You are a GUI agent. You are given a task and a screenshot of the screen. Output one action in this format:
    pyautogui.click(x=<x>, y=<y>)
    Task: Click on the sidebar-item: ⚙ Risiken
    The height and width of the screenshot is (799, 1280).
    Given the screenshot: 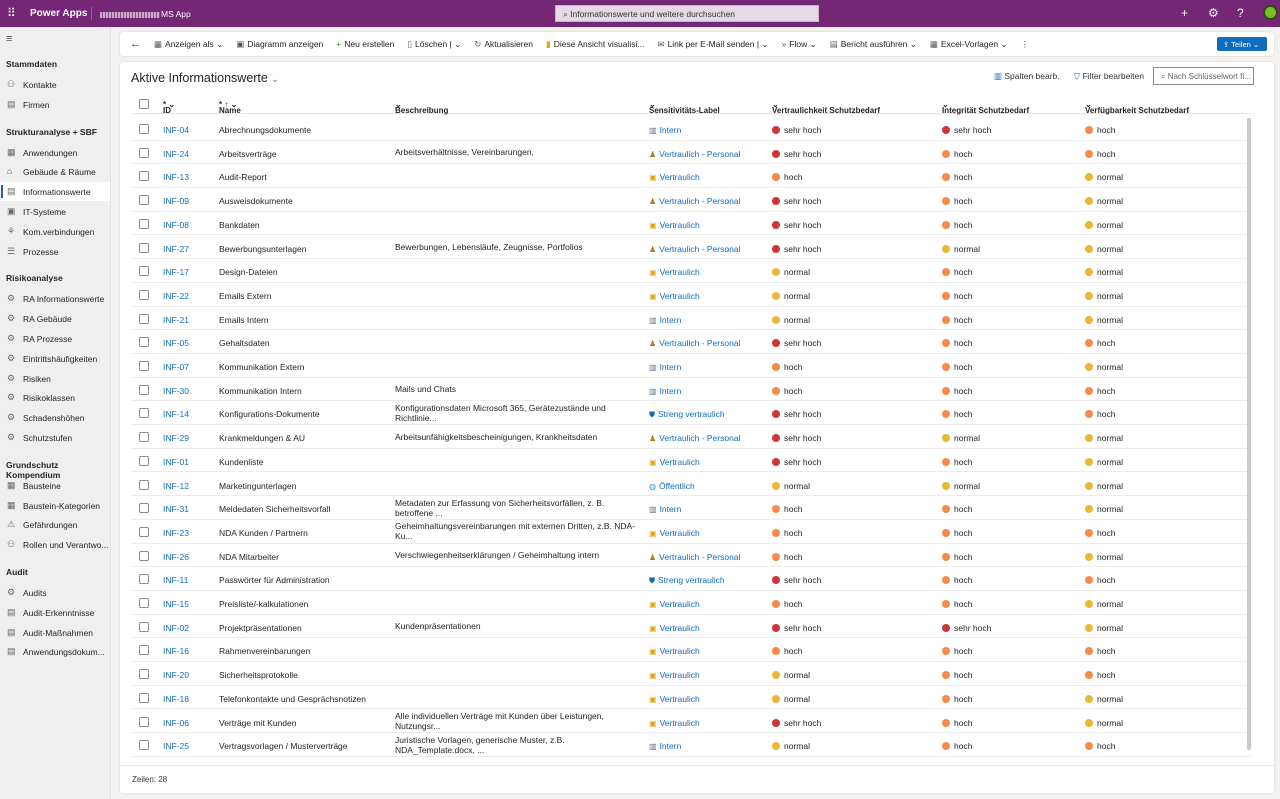 What is the action you would take?
    pyautogui.click(x=55, y=378)
    